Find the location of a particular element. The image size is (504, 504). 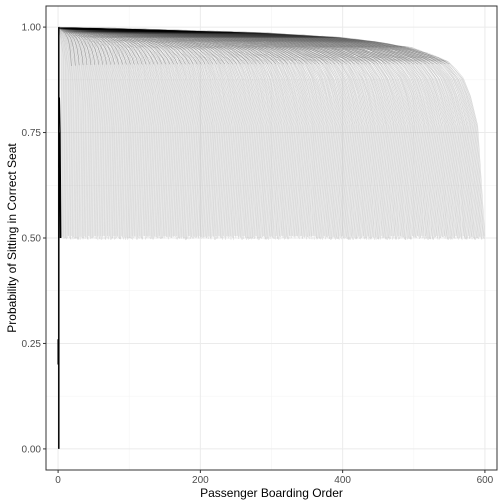

x-axis: 0 200 400 600 is located at coordinates (274, 478).